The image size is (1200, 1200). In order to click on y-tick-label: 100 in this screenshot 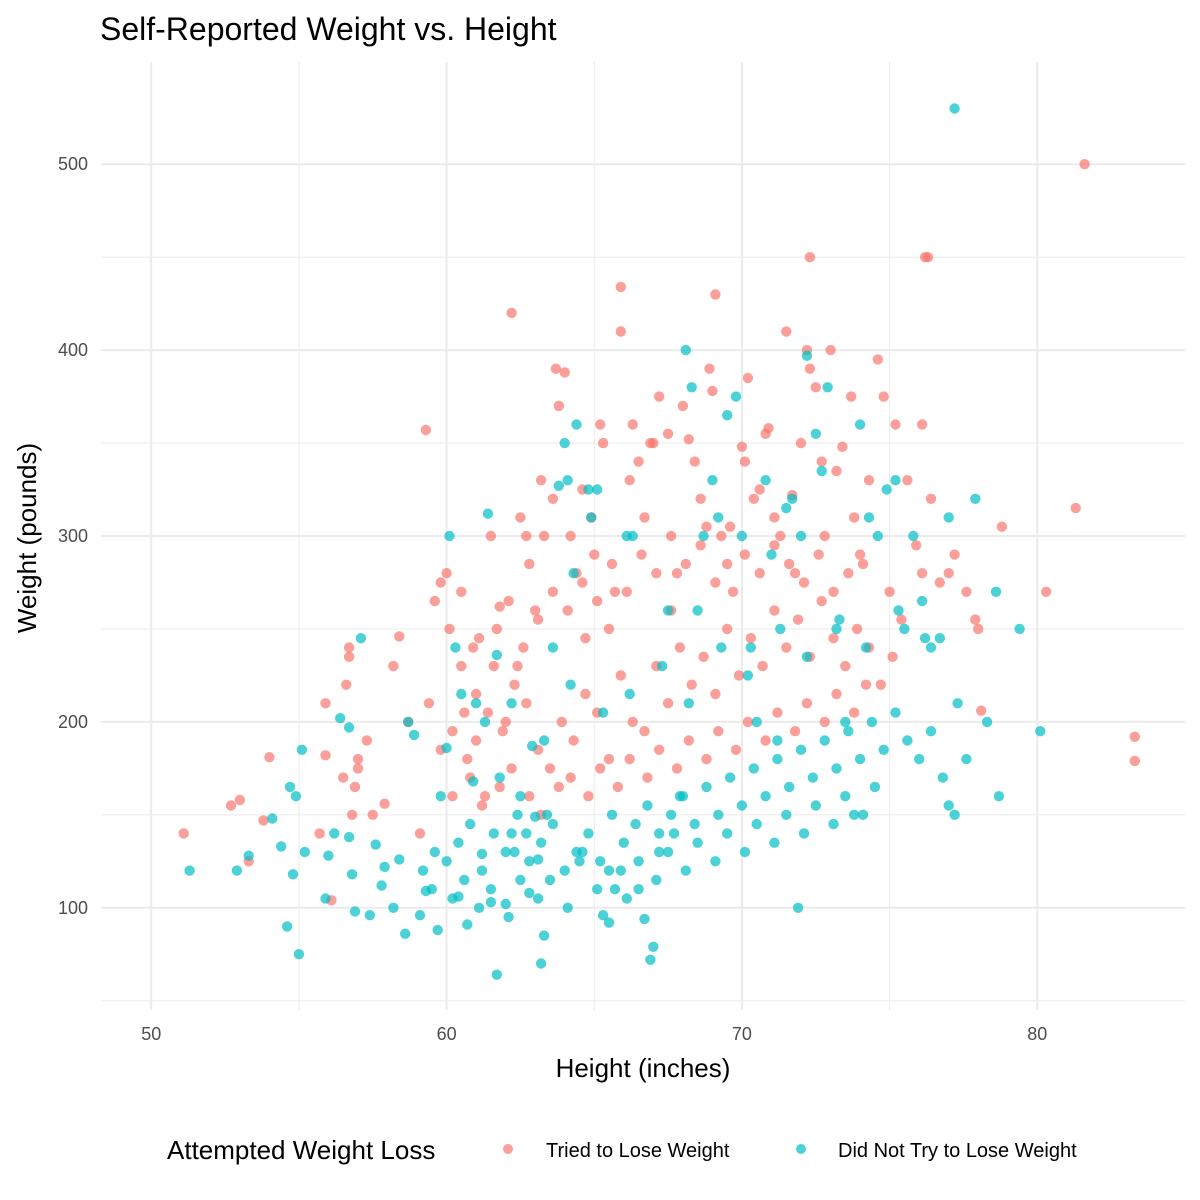, I will do `click(73, 908)`.